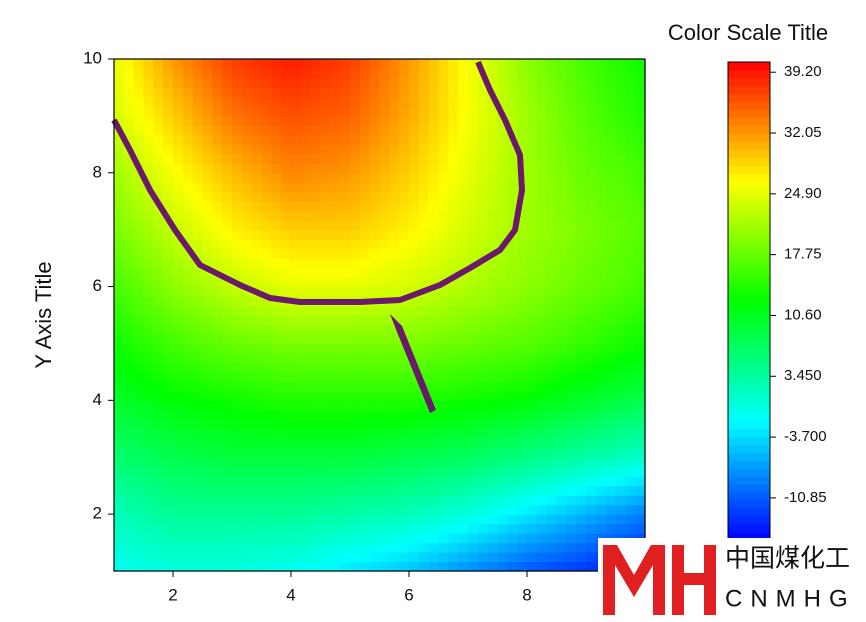 The image size is (866, 622). What do you see at coordinates (803, 375) in the screenshot?
I see `color-scale-tick-label: 3.450` at bounding box center [803, 375].